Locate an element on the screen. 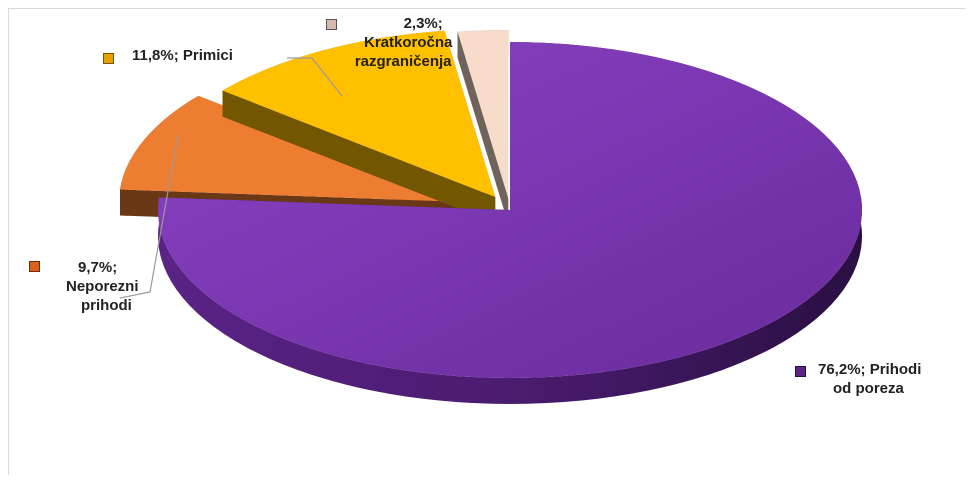  leader-line-primici is located at coordinates (315, 77).